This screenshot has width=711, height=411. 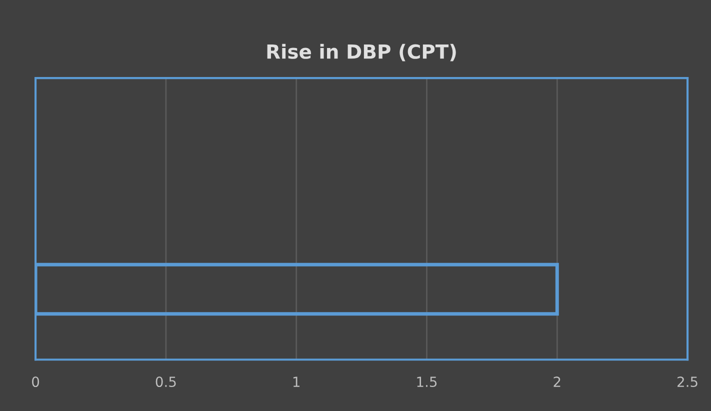 What do you see at coordinates (296, 381) in the screenshot?
I see `x-tick-label: 1` at bounding box center [296, 381].